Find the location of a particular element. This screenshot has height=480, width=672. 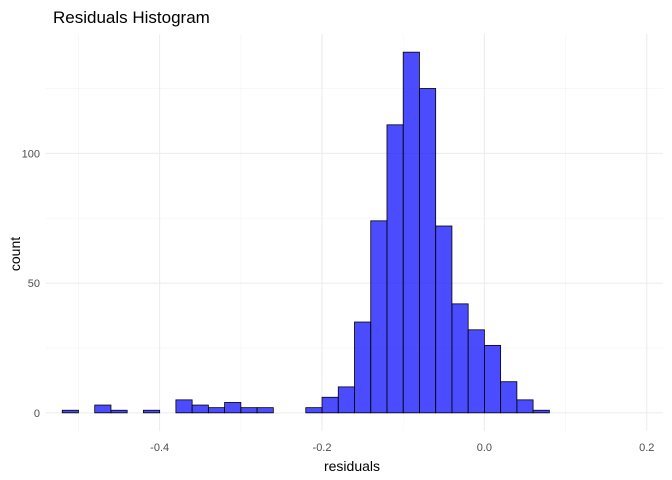

y-axis-label: count is located at coordinates (15, 254).